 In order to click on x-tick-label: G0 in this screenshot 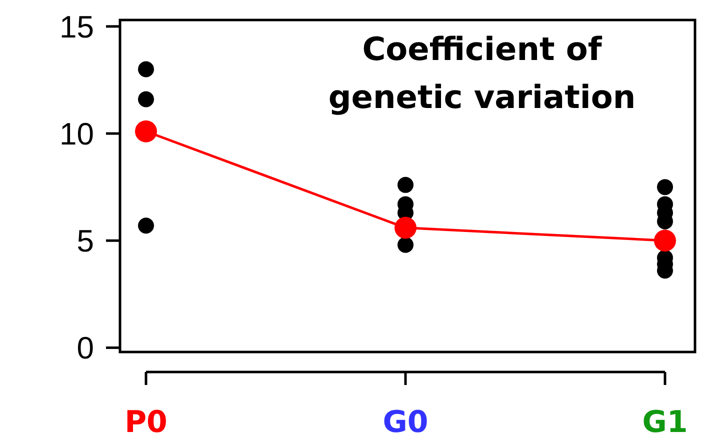, I will do `click(405, 422)`.